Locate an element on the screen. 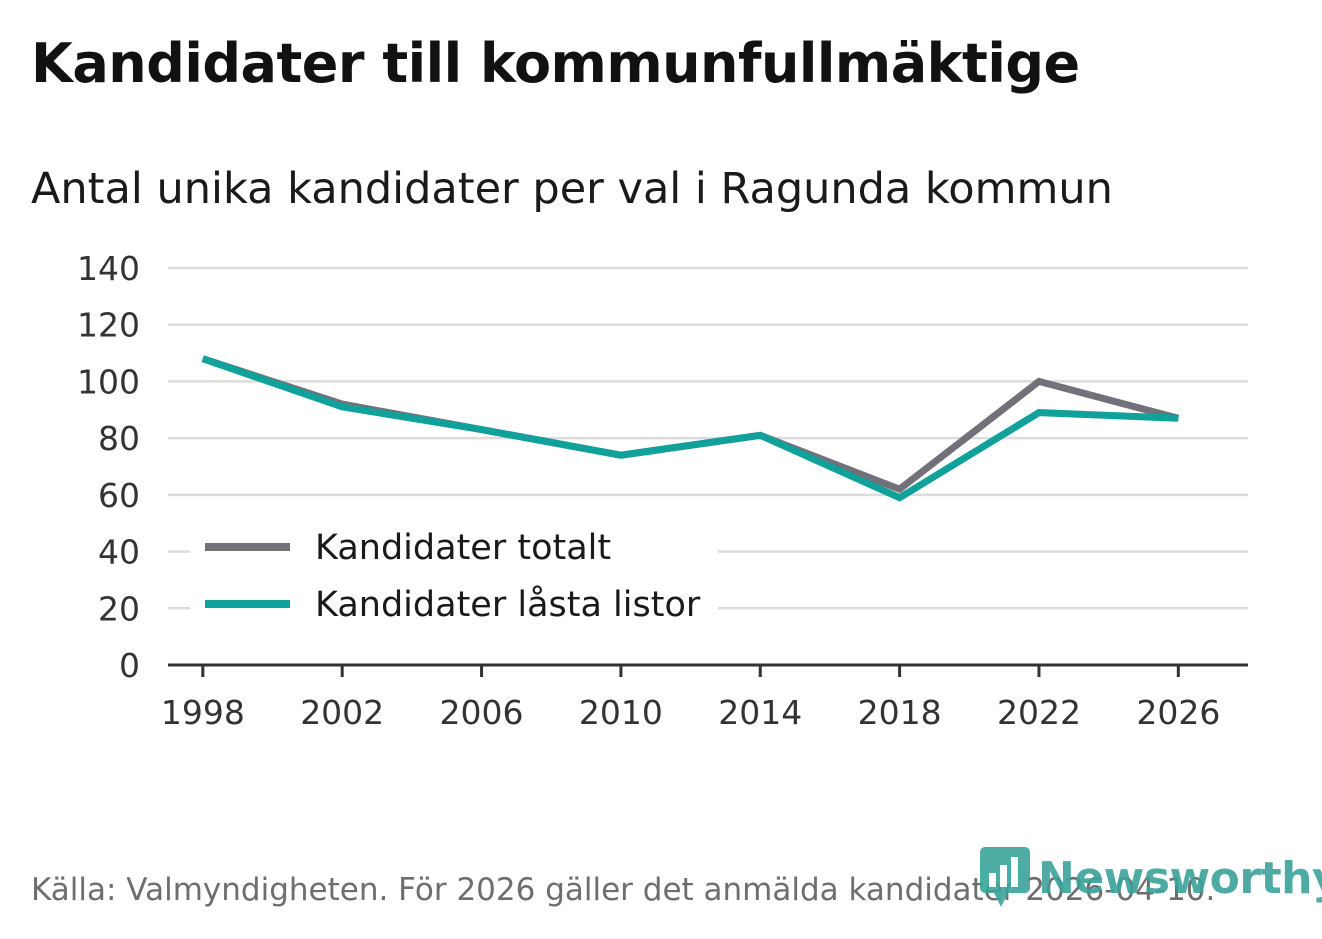 This screenshot has height=939, width=1322. y-tick-label-120: 120 is located at coordinates (108, 325).